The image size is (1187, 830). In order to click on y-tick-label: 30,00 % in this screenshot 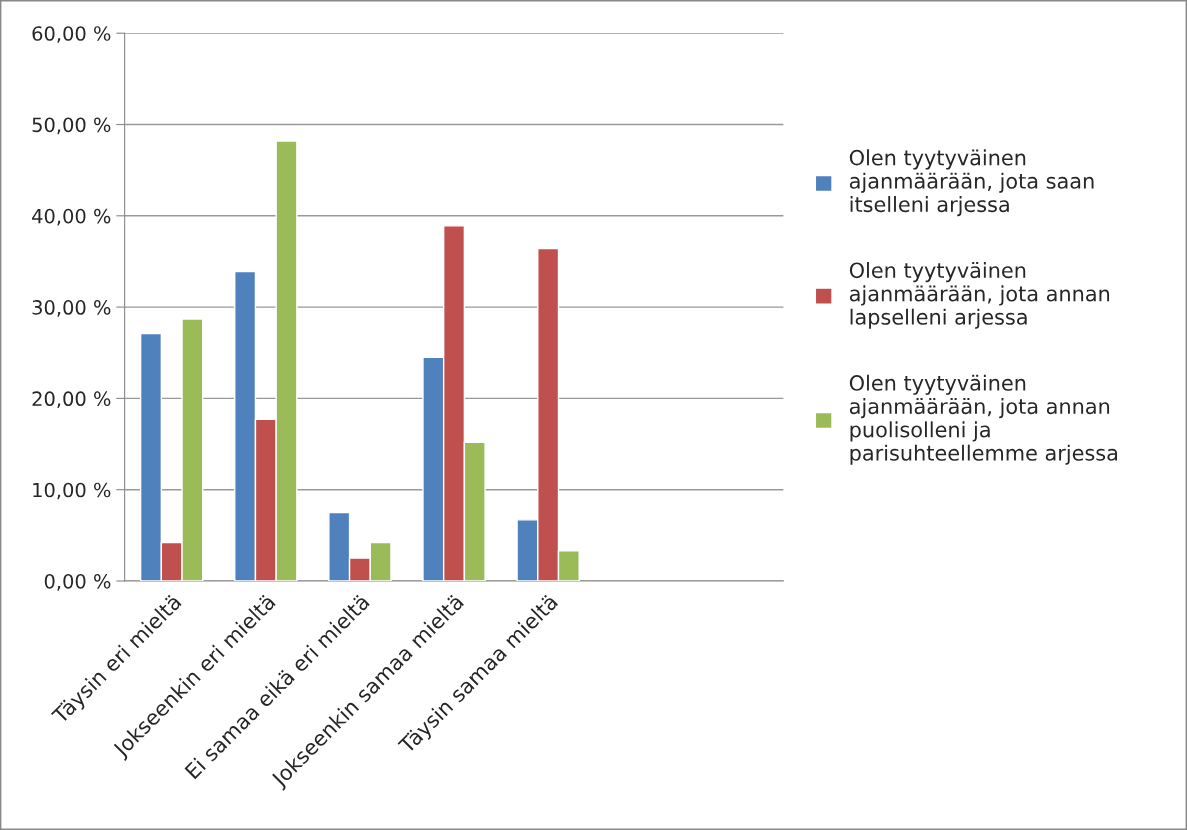, I will do `click(71, 308)`.